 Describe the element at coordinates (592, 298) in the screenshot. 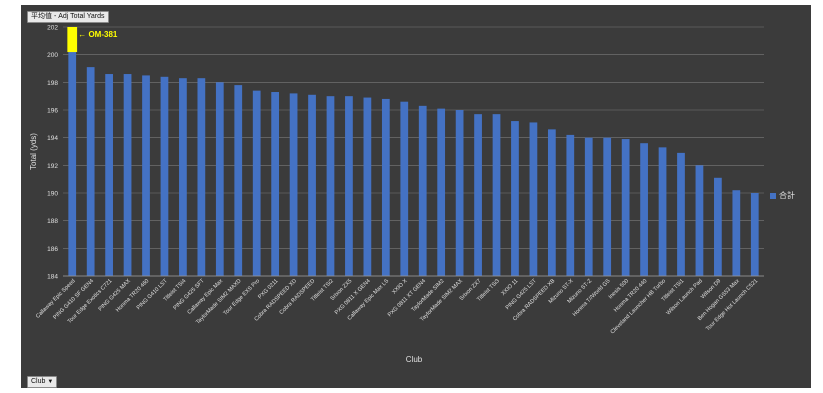

I see `x-tick-label: Honma T//World GS` at that location.